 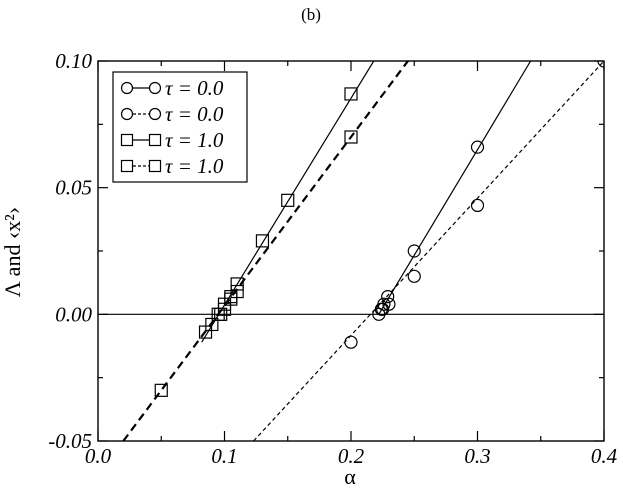 I want to click on x-tick-label: 0.1, so click(x=224, y=456).